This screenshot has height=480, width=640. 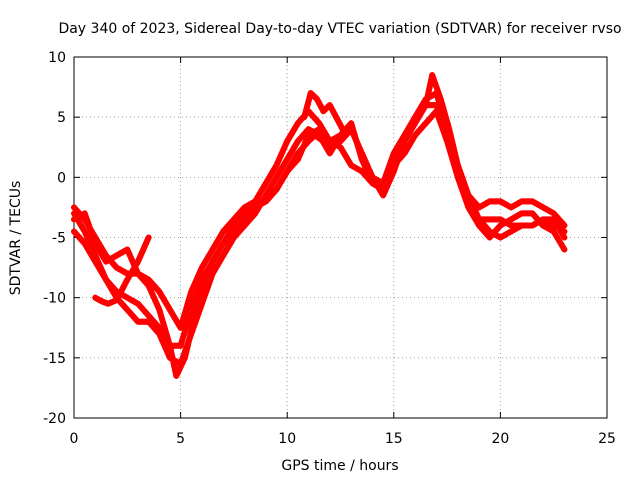 I want to click on series-track-e, so click(x=122, y=270).